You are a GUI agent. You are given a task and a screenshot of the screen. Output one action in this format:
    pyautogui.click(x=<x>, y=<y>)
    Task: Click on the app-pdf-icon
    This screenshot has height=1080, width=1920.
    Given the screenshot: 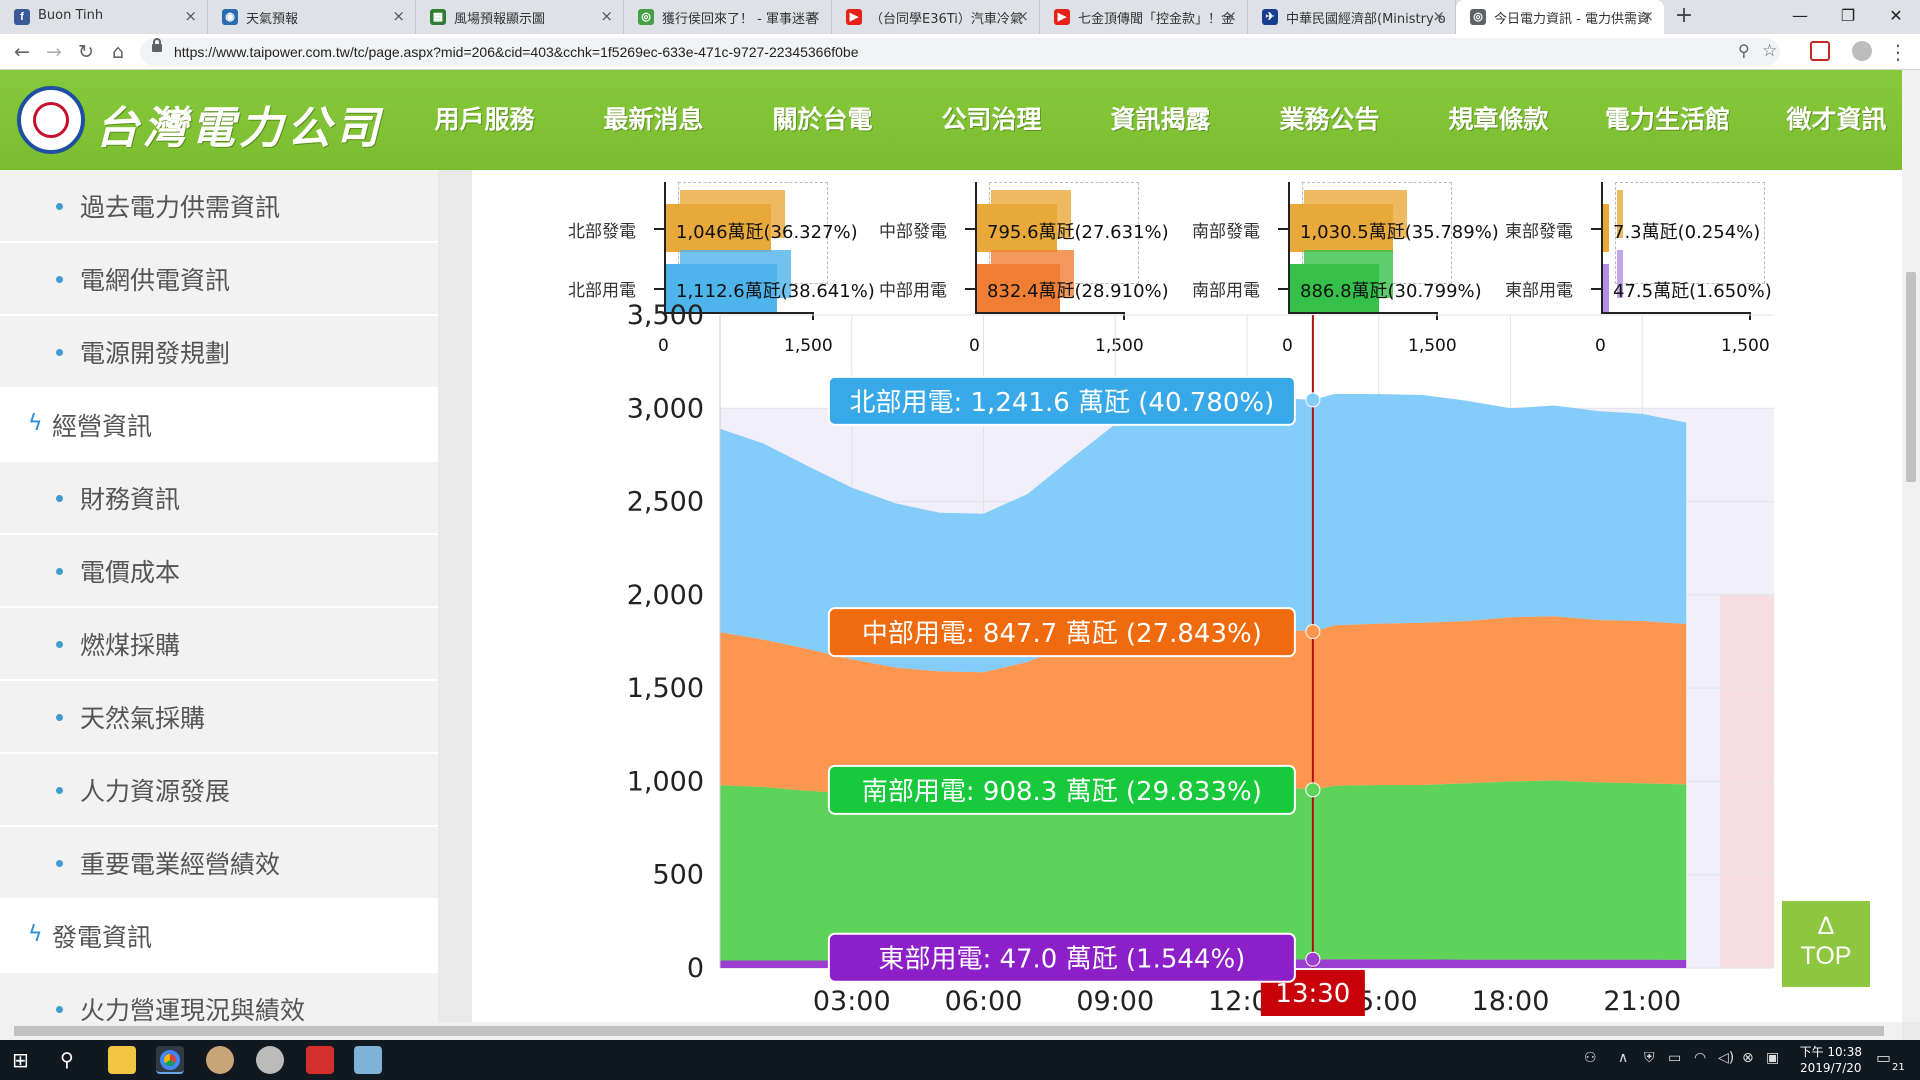 What is the action you would take?
    pyautogui.click(x=320, y=1060)
    